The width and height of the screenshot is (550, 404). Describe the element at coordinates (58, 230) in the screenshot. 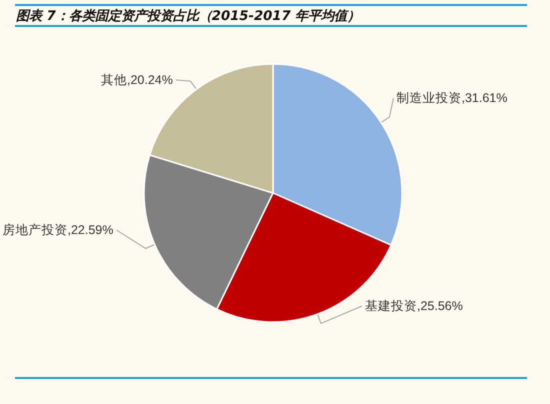

I see `slice-label: 房地产投资,22.59%` at that location.